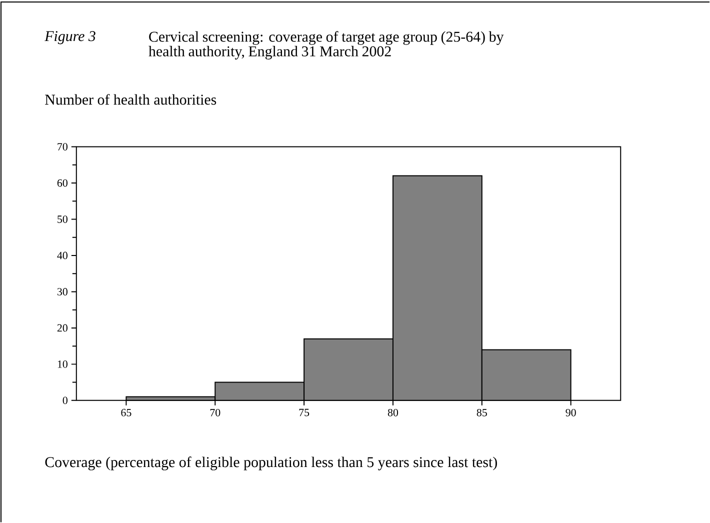 The width and height of the screenshot is (710, 523). What do you see at coordinates (326, 45) in the screenshot?
I see `chart-title: Cervical screening: coverage of target age group (25-64) by health authority, England 31 March 2002` at bounding box center [326, 45].